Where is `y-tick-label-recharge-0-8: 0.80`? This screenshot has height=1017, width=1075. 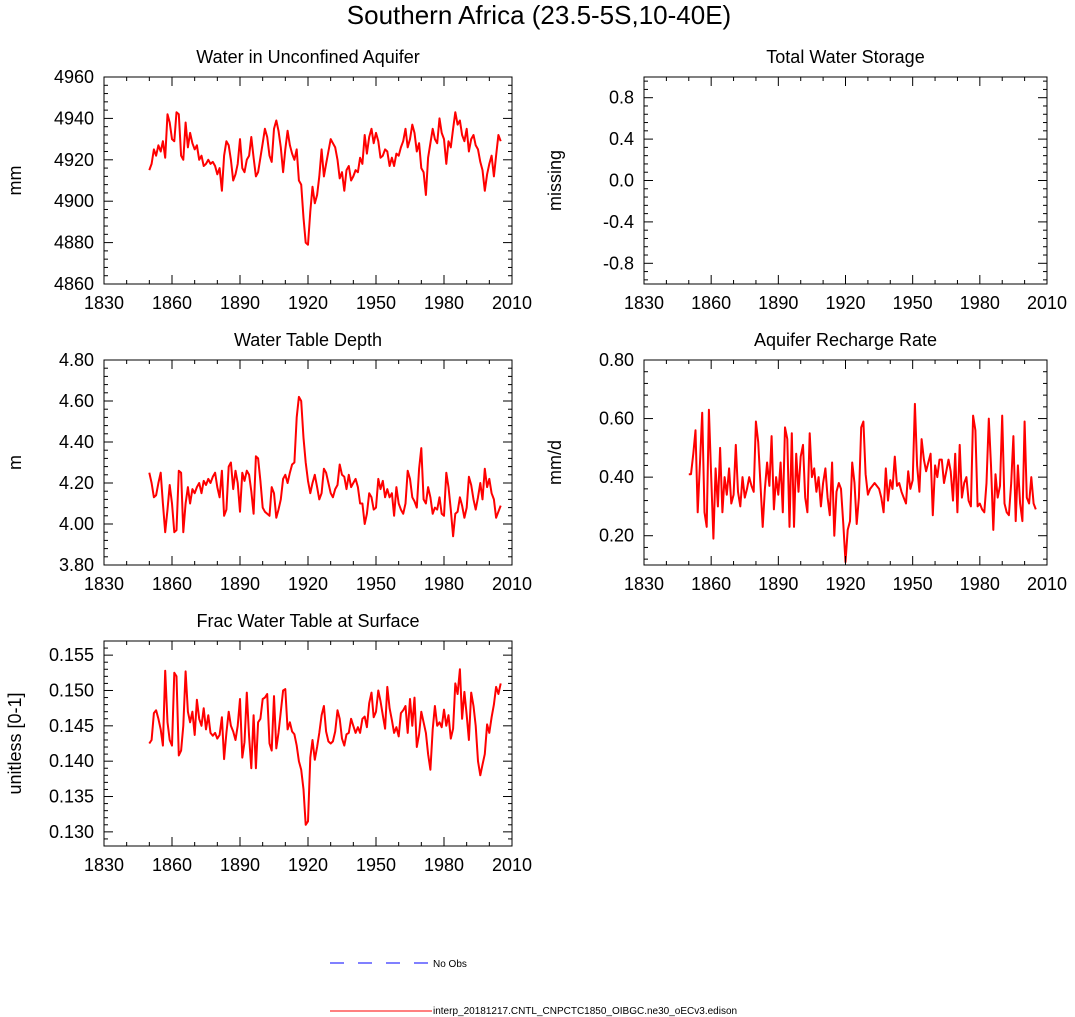
y-tick-label-recharge-0-8: 0.80 is located at coordinates (616, 360).